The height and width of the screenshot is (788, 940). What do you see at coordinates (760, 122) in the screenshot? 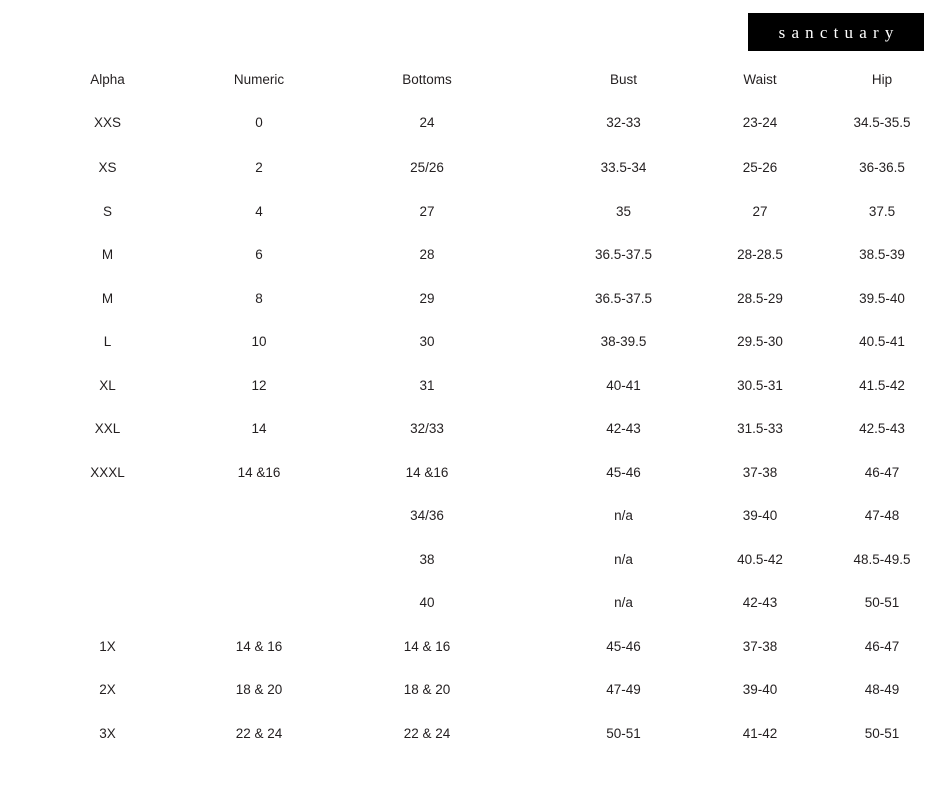
I see `cell-waist: 23-24` at bounding box center [760, 122].